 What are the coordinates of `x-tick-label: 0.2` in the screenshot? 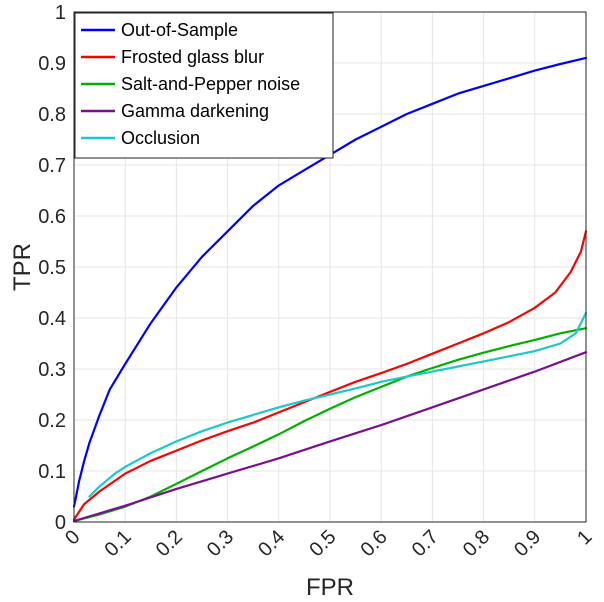 It's located at (169, 543).